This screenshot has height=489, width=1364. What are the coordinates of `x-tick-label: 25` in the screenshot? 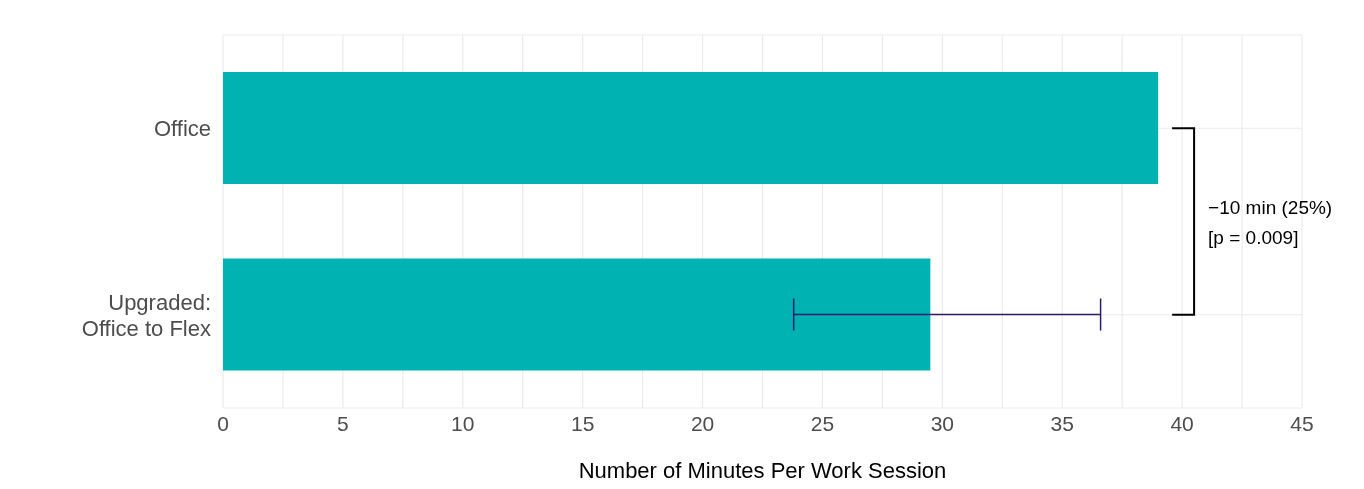 It's located at (822, 423).